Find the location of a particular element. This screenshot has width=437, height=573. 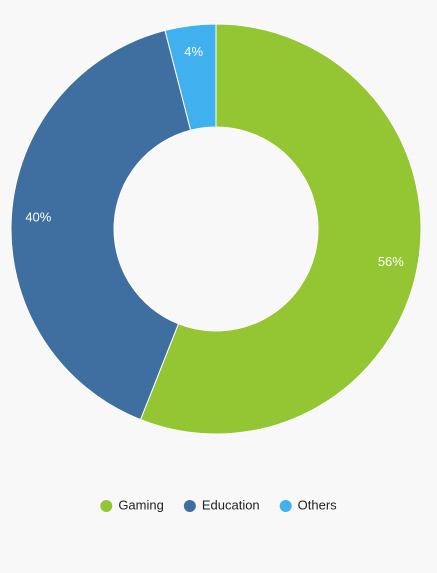

slice-label: 40% is located at coordinates (38, 216).